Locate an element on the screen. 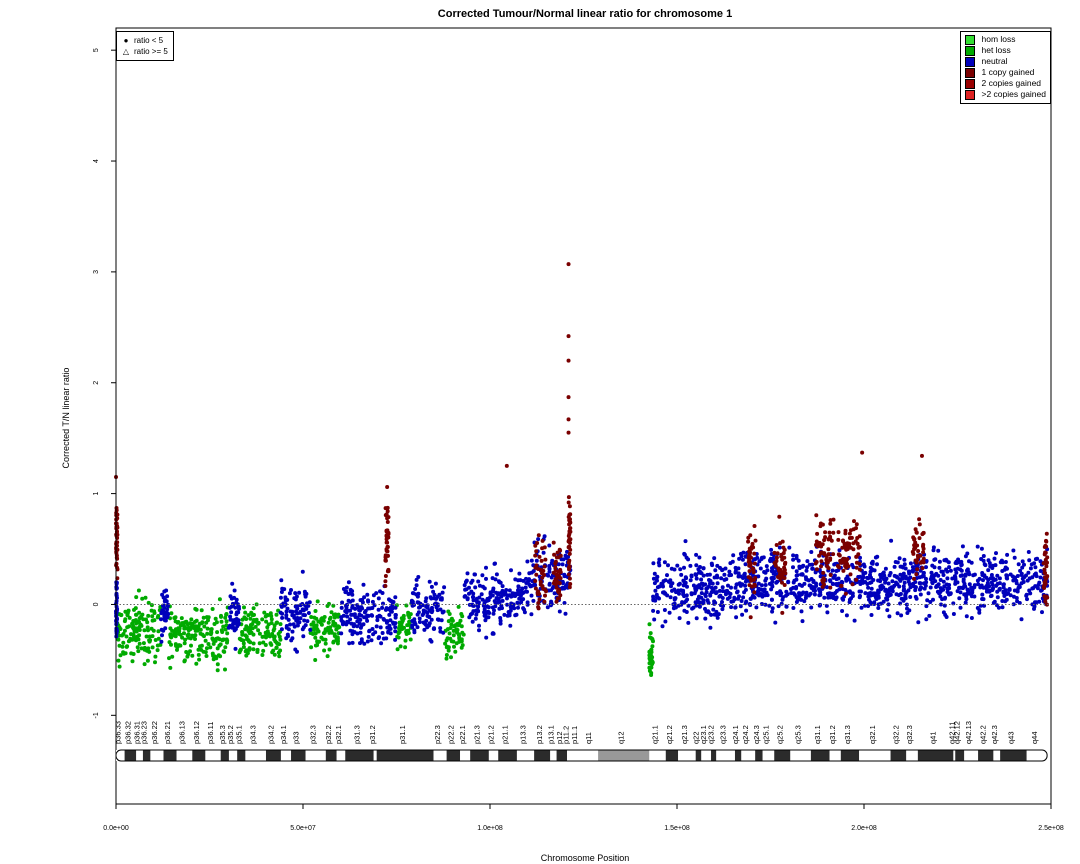 This screenshot has width=1080, height=864. shape-legend-entry: △ ratio >= 5 is located at coordinates (144, 51).